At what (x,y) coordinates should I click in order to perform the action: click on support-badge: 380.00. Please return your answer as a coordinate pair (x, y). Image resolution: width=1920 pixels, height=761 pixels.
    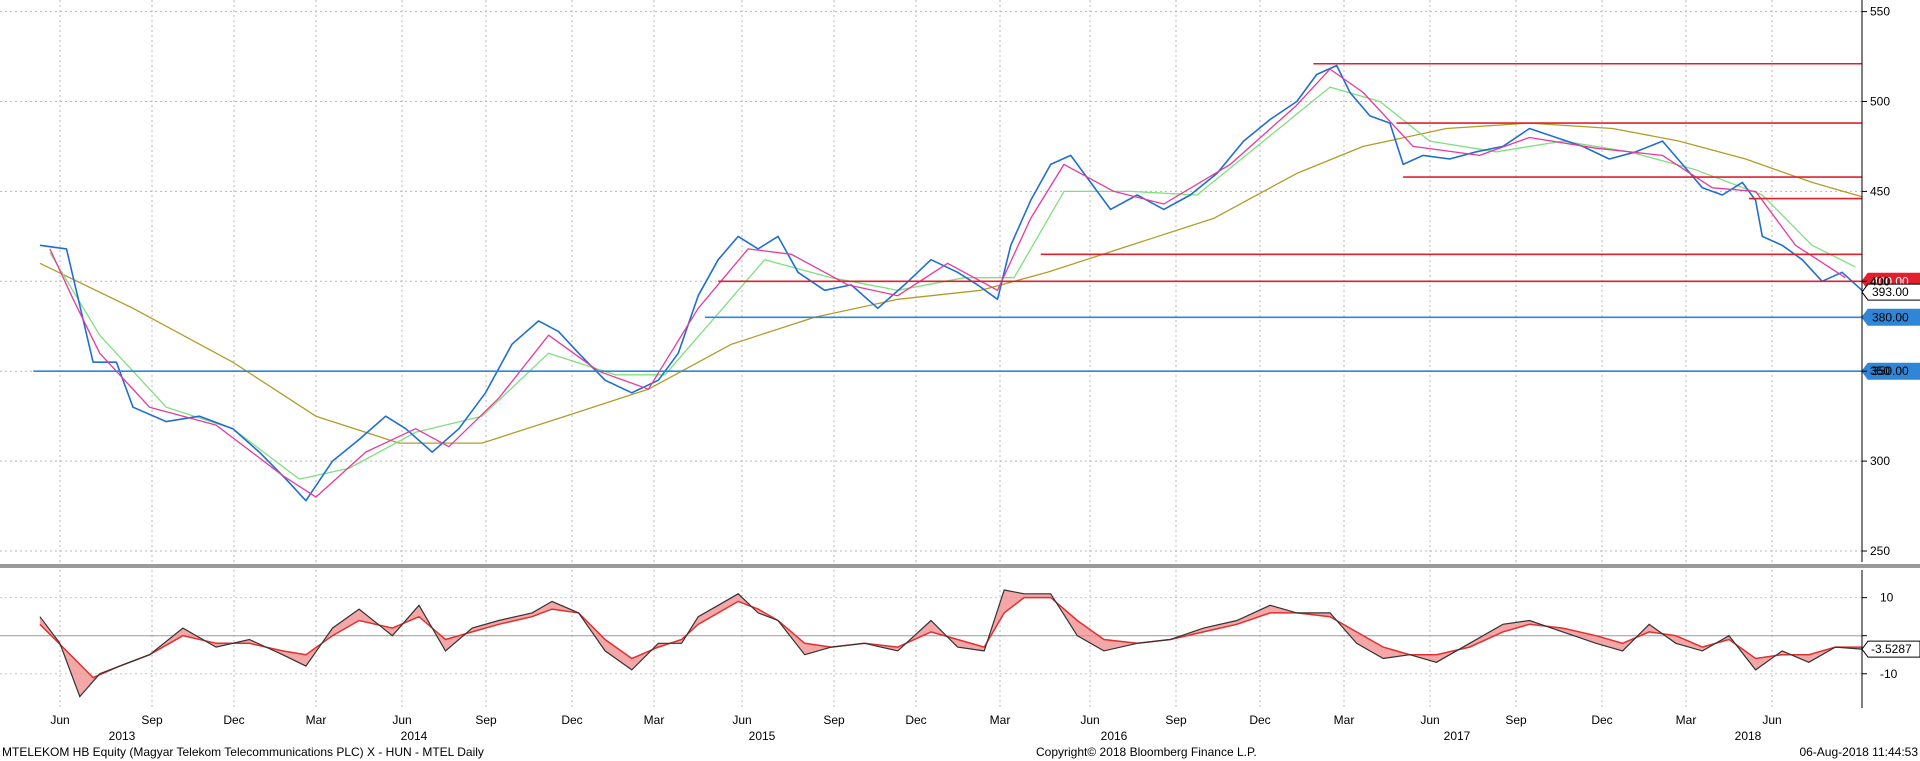
    Looking at the image, I should click on (1890, 317).